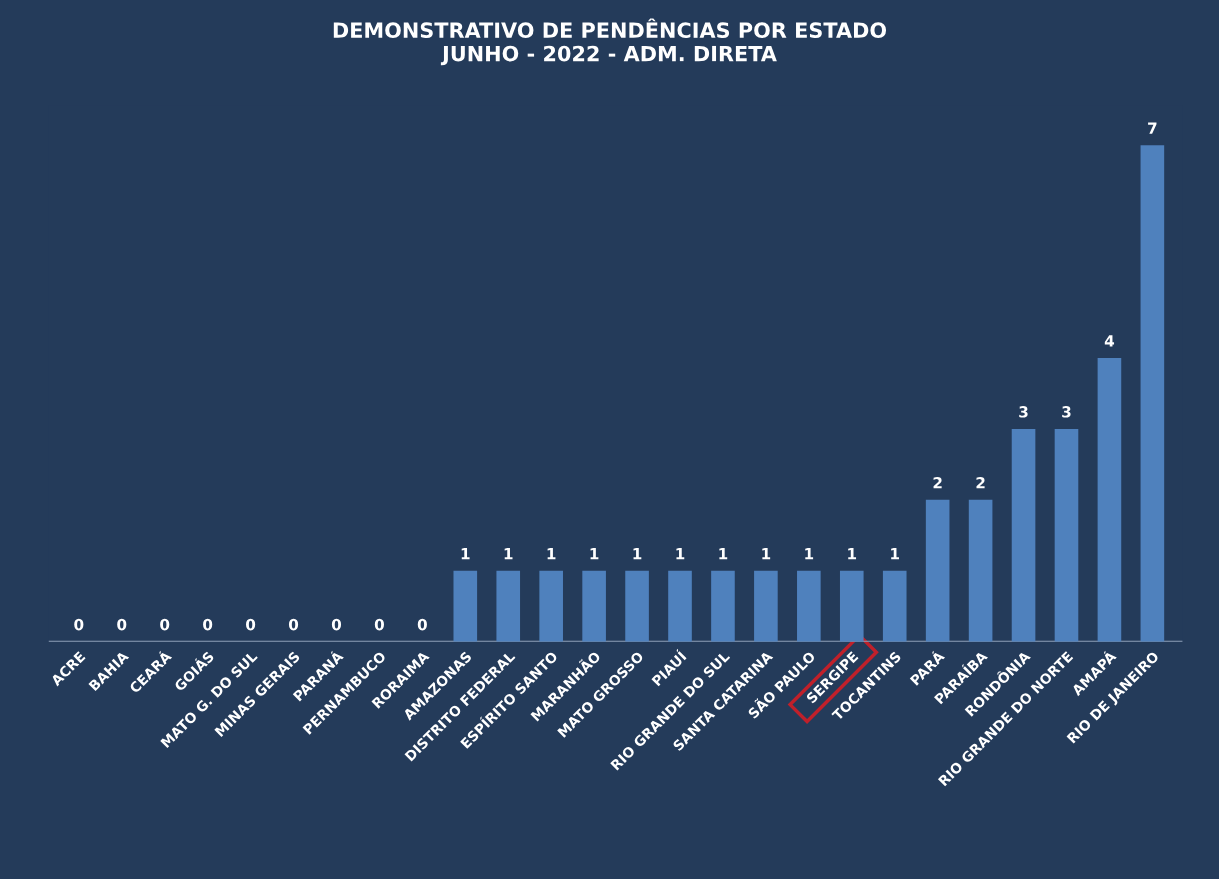 Image resolution: width=1219 pixels, height=879 pixels. I want to click on data-label: 4, so click(1109, 341).